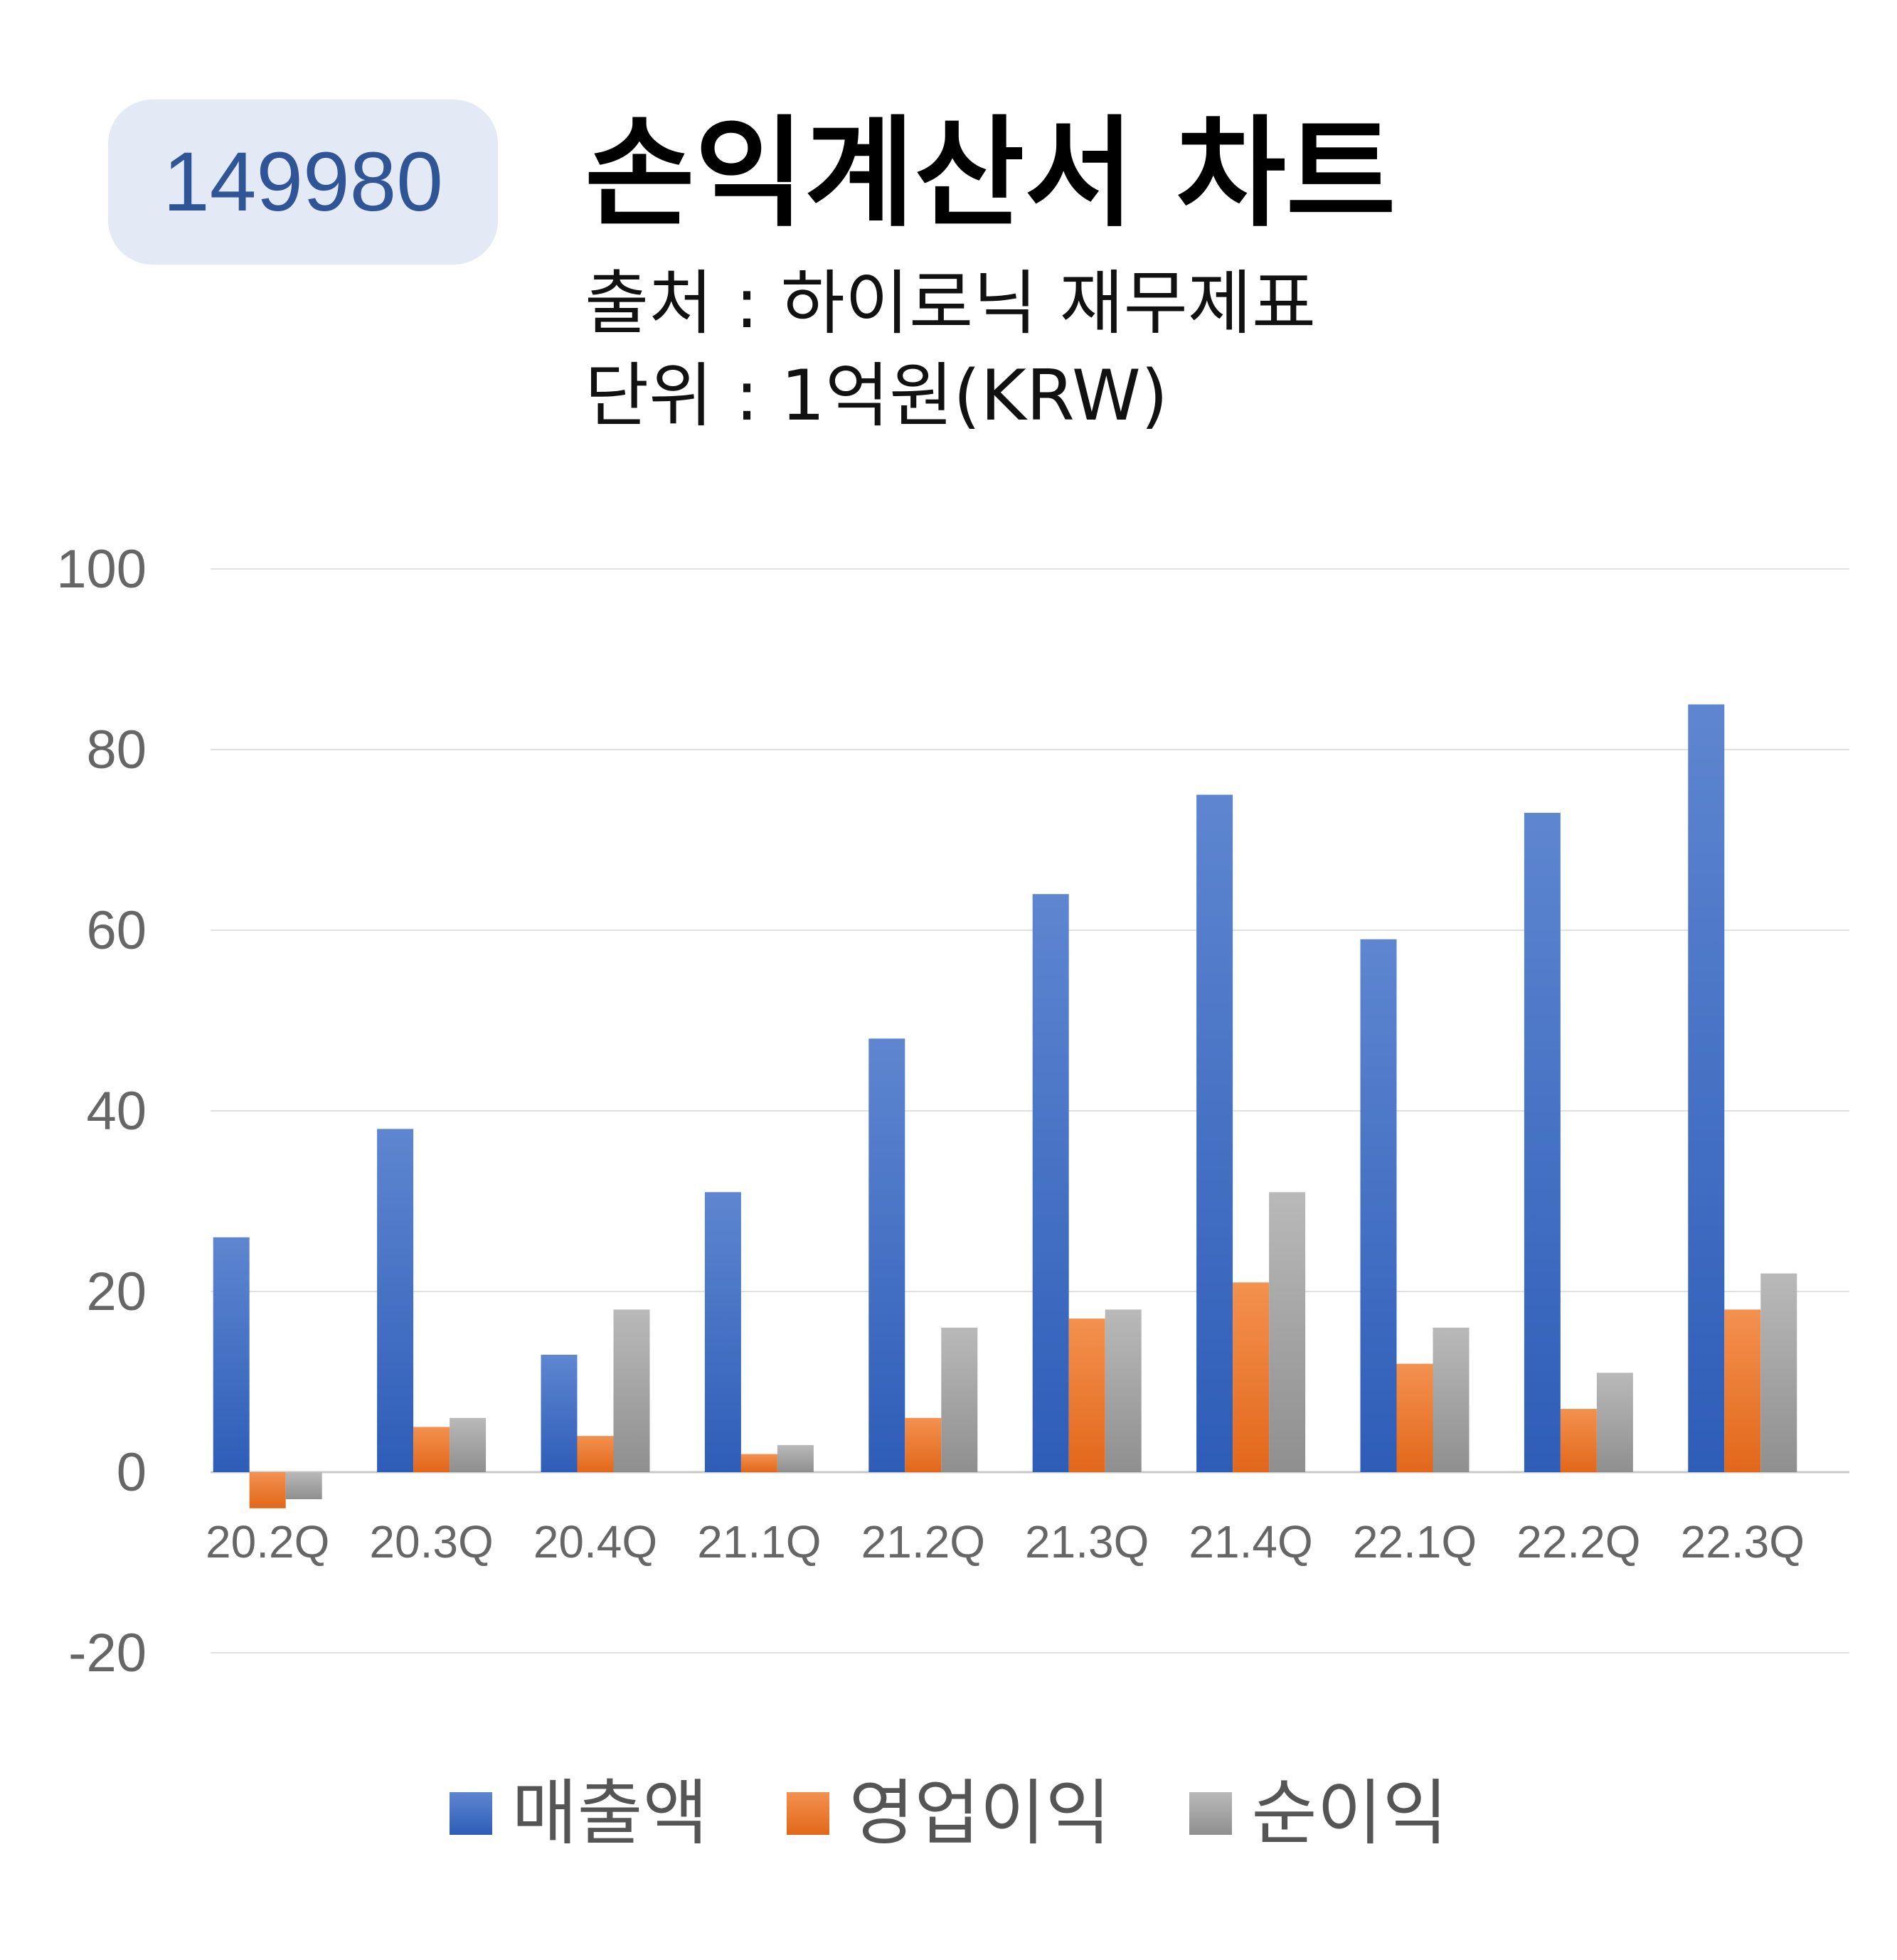 This screenshot has width=1897, height=1960. I want to click on bar-series-2-22.1Q, so click(1452, 1399).